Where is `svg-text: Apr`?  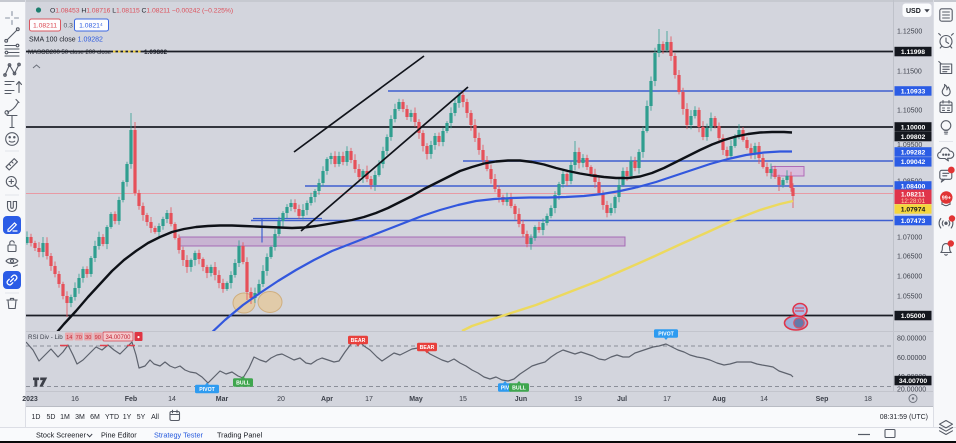
svg-text: Apr is located at coordinates (327, 399).